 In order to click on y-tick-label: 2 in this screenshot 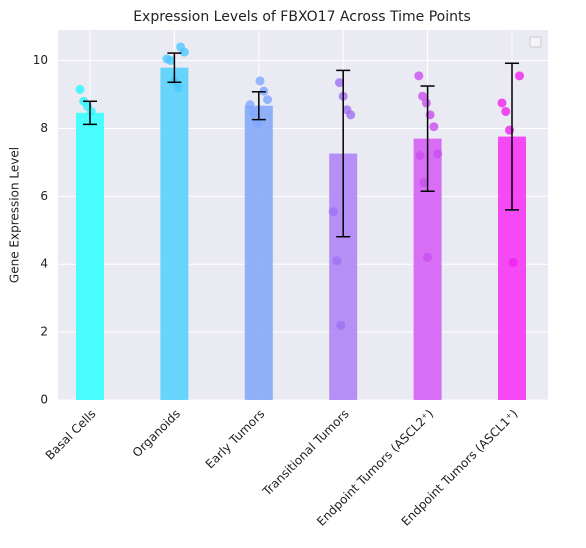, I will do `click(44, 332)`.